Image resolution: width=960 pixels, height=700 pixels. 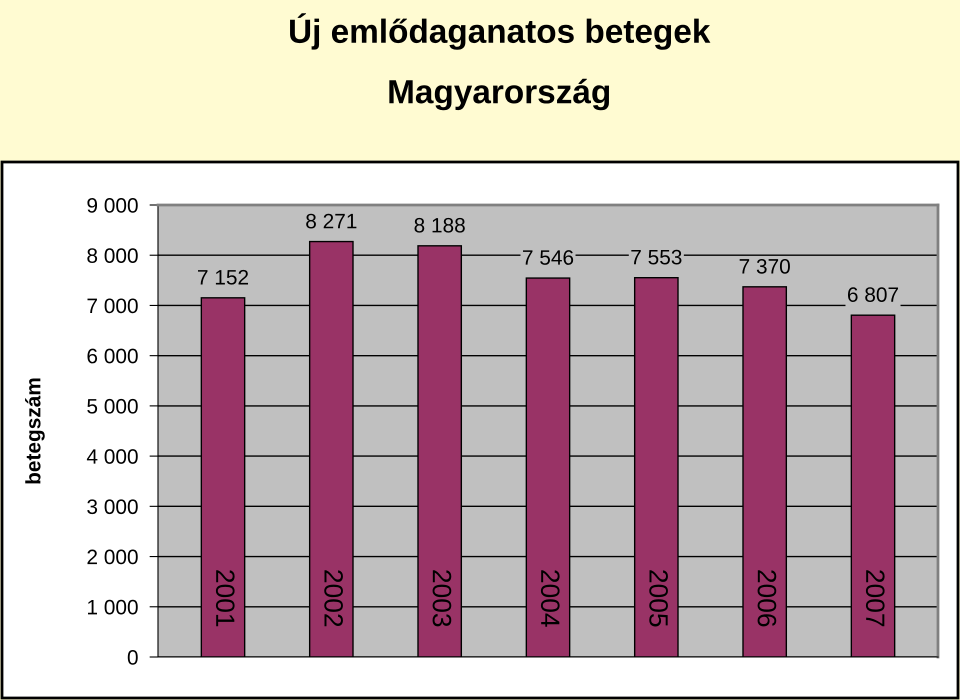 I want to click on x-tick-label: 2007, so click(x=875, y=598).